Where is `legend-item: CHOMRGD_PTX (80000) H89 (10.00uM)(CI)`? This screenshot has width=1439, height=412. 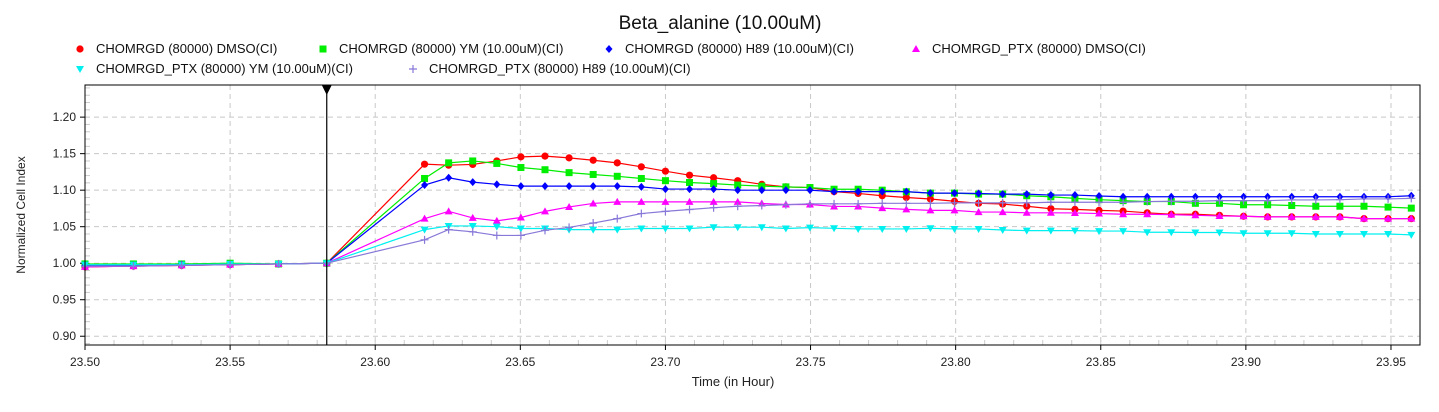 legend-item: CHOMRGD_PTX (80000) H89 (10.00uM)(CI) is located at coordinates (550, 68).